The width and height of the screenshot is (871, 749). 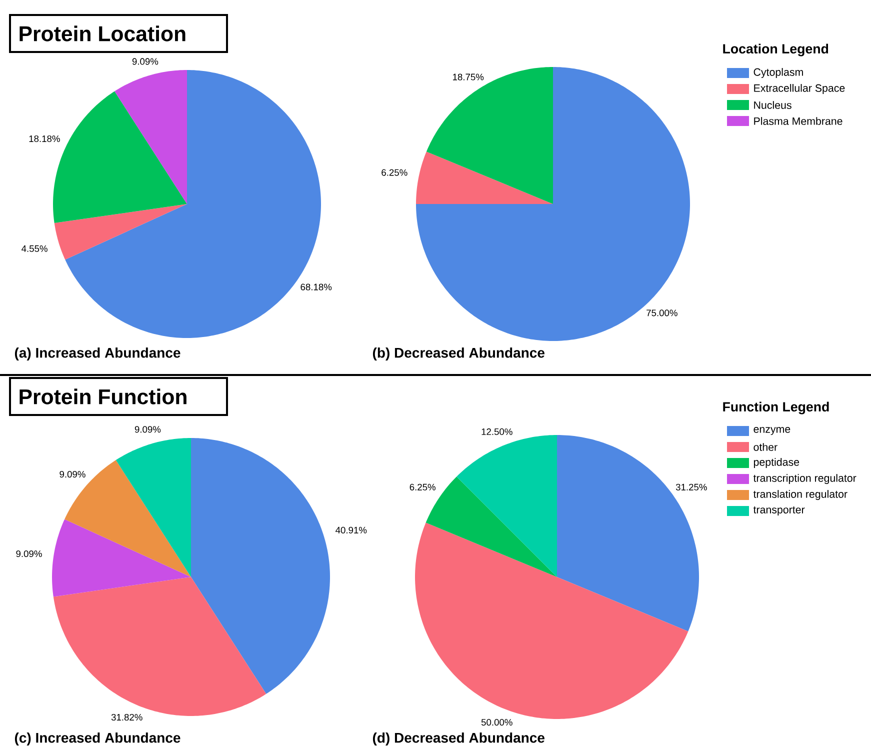 What do you see at coordinates (97, 739) in the screenshot?
I see `text: (c) Increased Abundance` at bounding box center [97, 739].